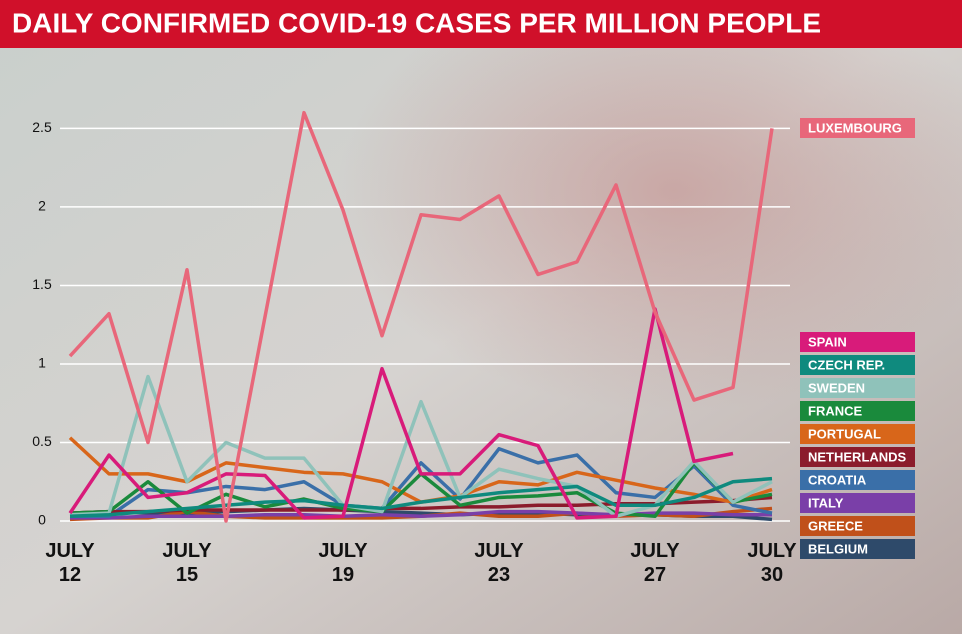 The width and height of the screenshot is (962, 639). I want to click on x-tick-label: JULY 15, so click(187, 563).